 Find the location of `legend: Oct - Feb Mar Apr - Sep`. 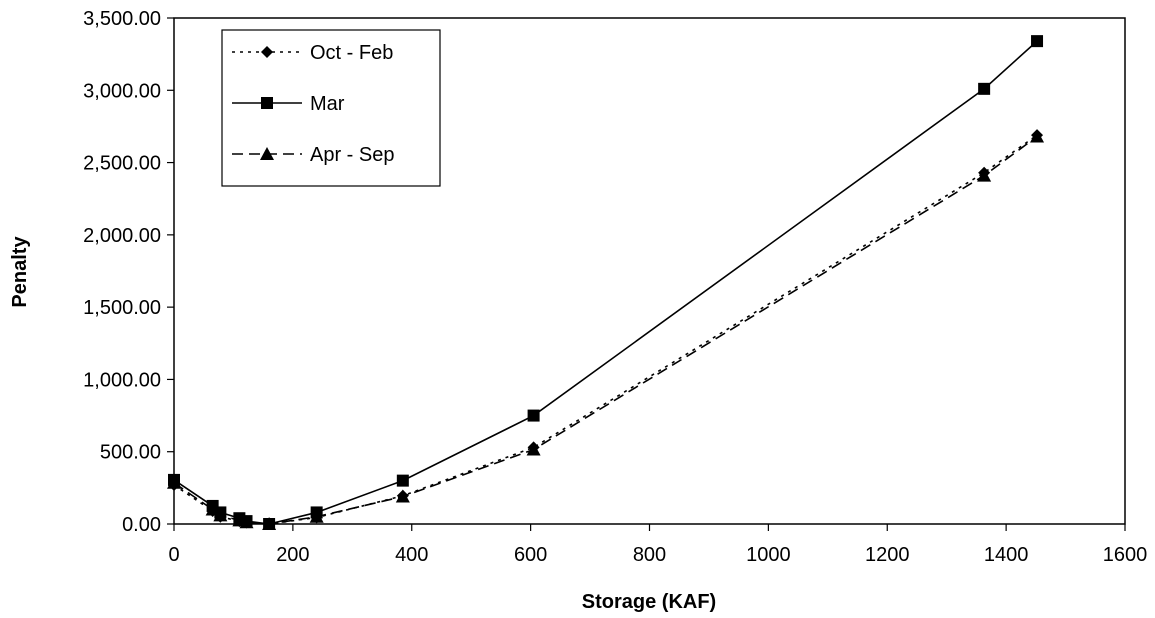

legend: Oct - Feb Mar Apr - Sep is located at coordinates (331, 108).